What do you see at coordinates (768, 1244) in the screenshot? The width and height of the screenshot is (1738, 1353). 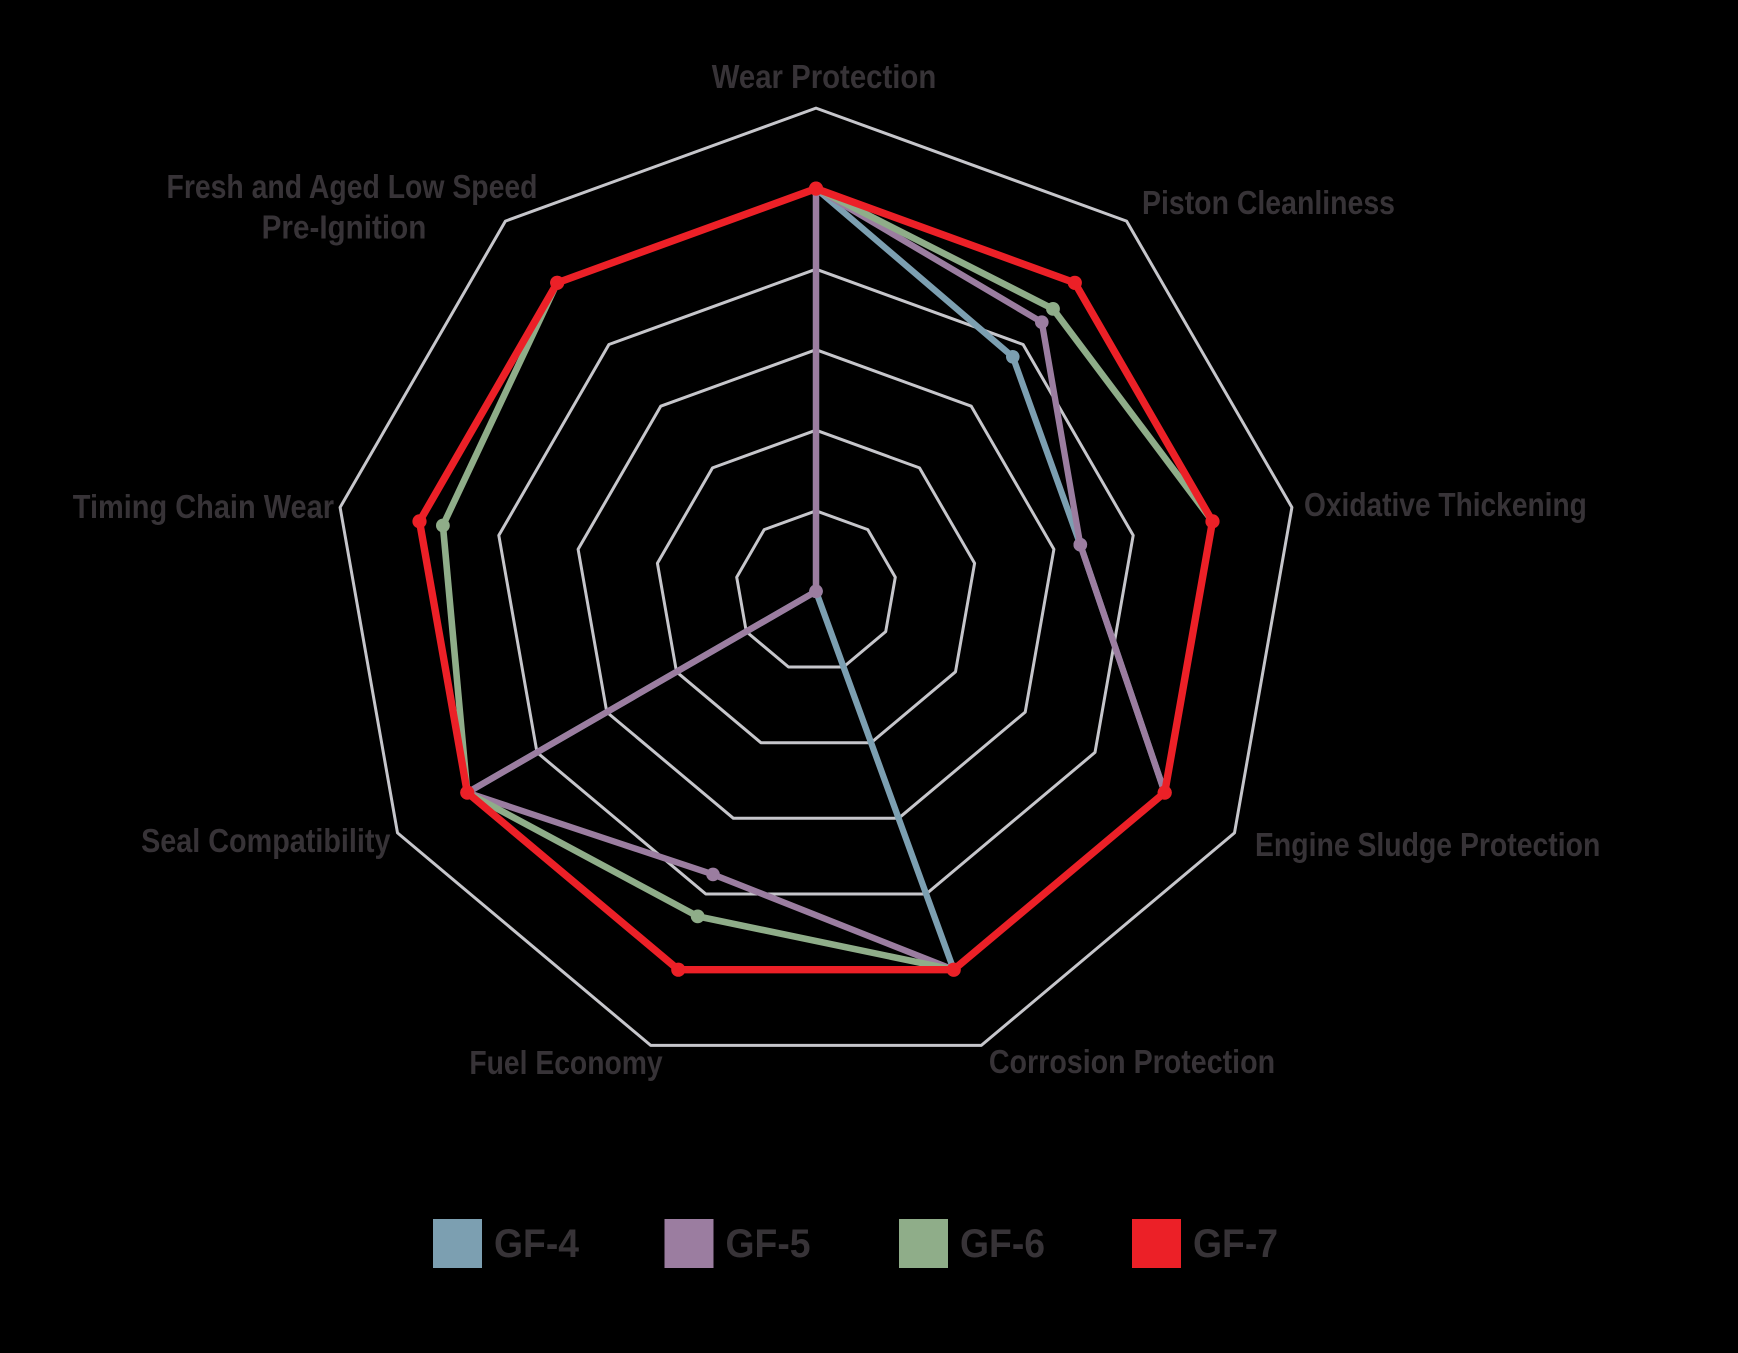 I see `svg-text: GF-5` at bounding box center [768, 1244].